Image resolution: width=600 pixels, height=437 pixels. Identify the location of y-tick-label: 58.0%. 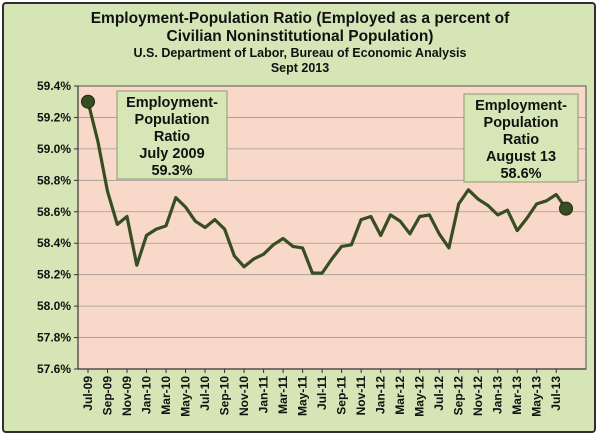
(54, 306).